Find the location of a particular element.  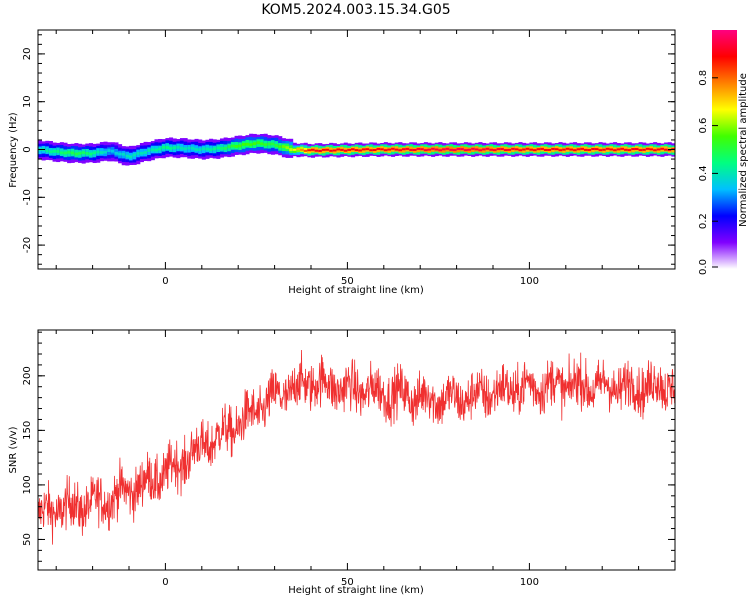

ytick-label-50: 50 is located at coordinates (27, 539).